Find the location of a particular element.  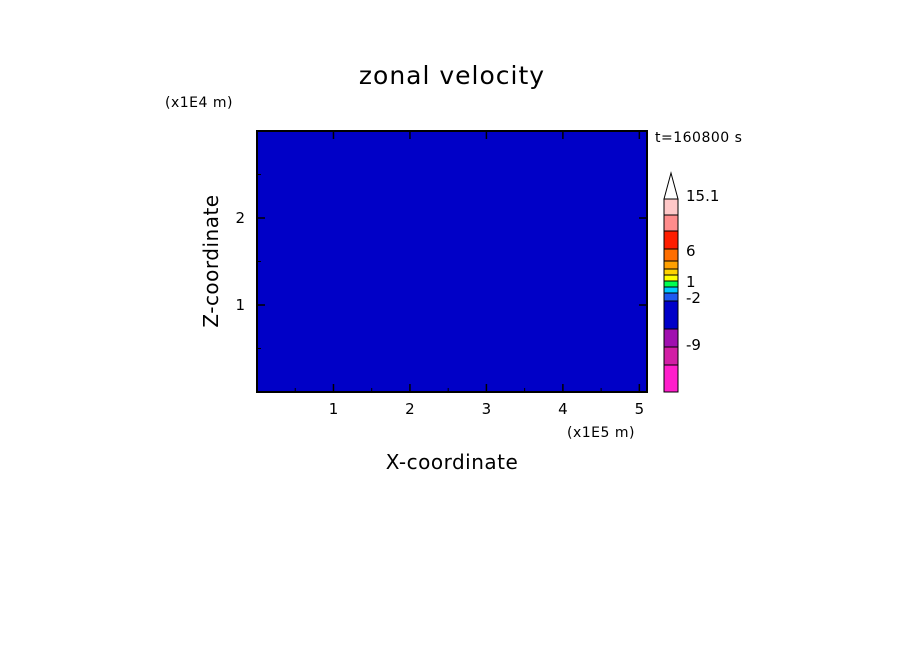

x-tick-label: 2 is located at coordinates (410, 409).